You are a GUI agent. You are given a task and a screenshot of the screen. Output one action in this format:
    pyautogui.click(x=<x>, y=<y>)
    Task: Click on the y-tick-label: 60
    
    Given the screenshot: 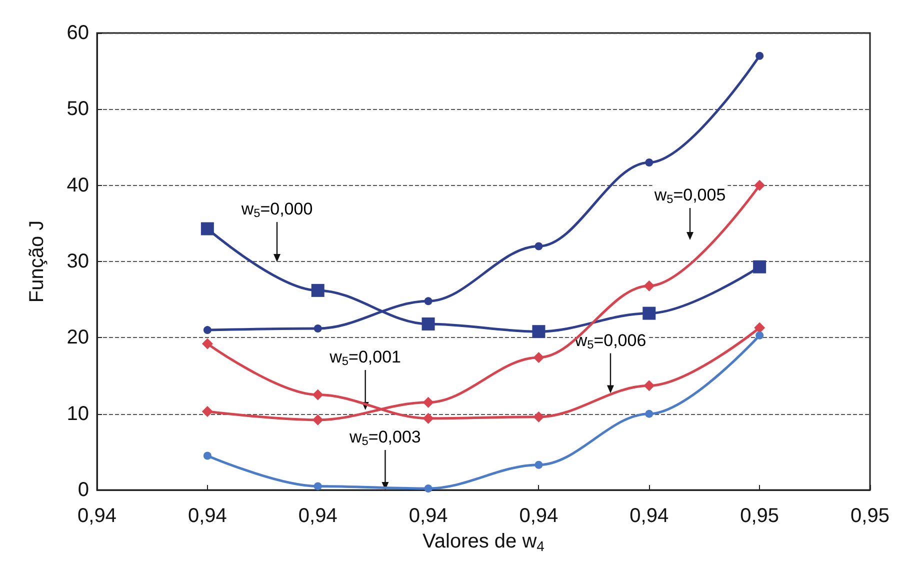 What is the action you would take?
    pyautogui.click(x=77, y=33)
    